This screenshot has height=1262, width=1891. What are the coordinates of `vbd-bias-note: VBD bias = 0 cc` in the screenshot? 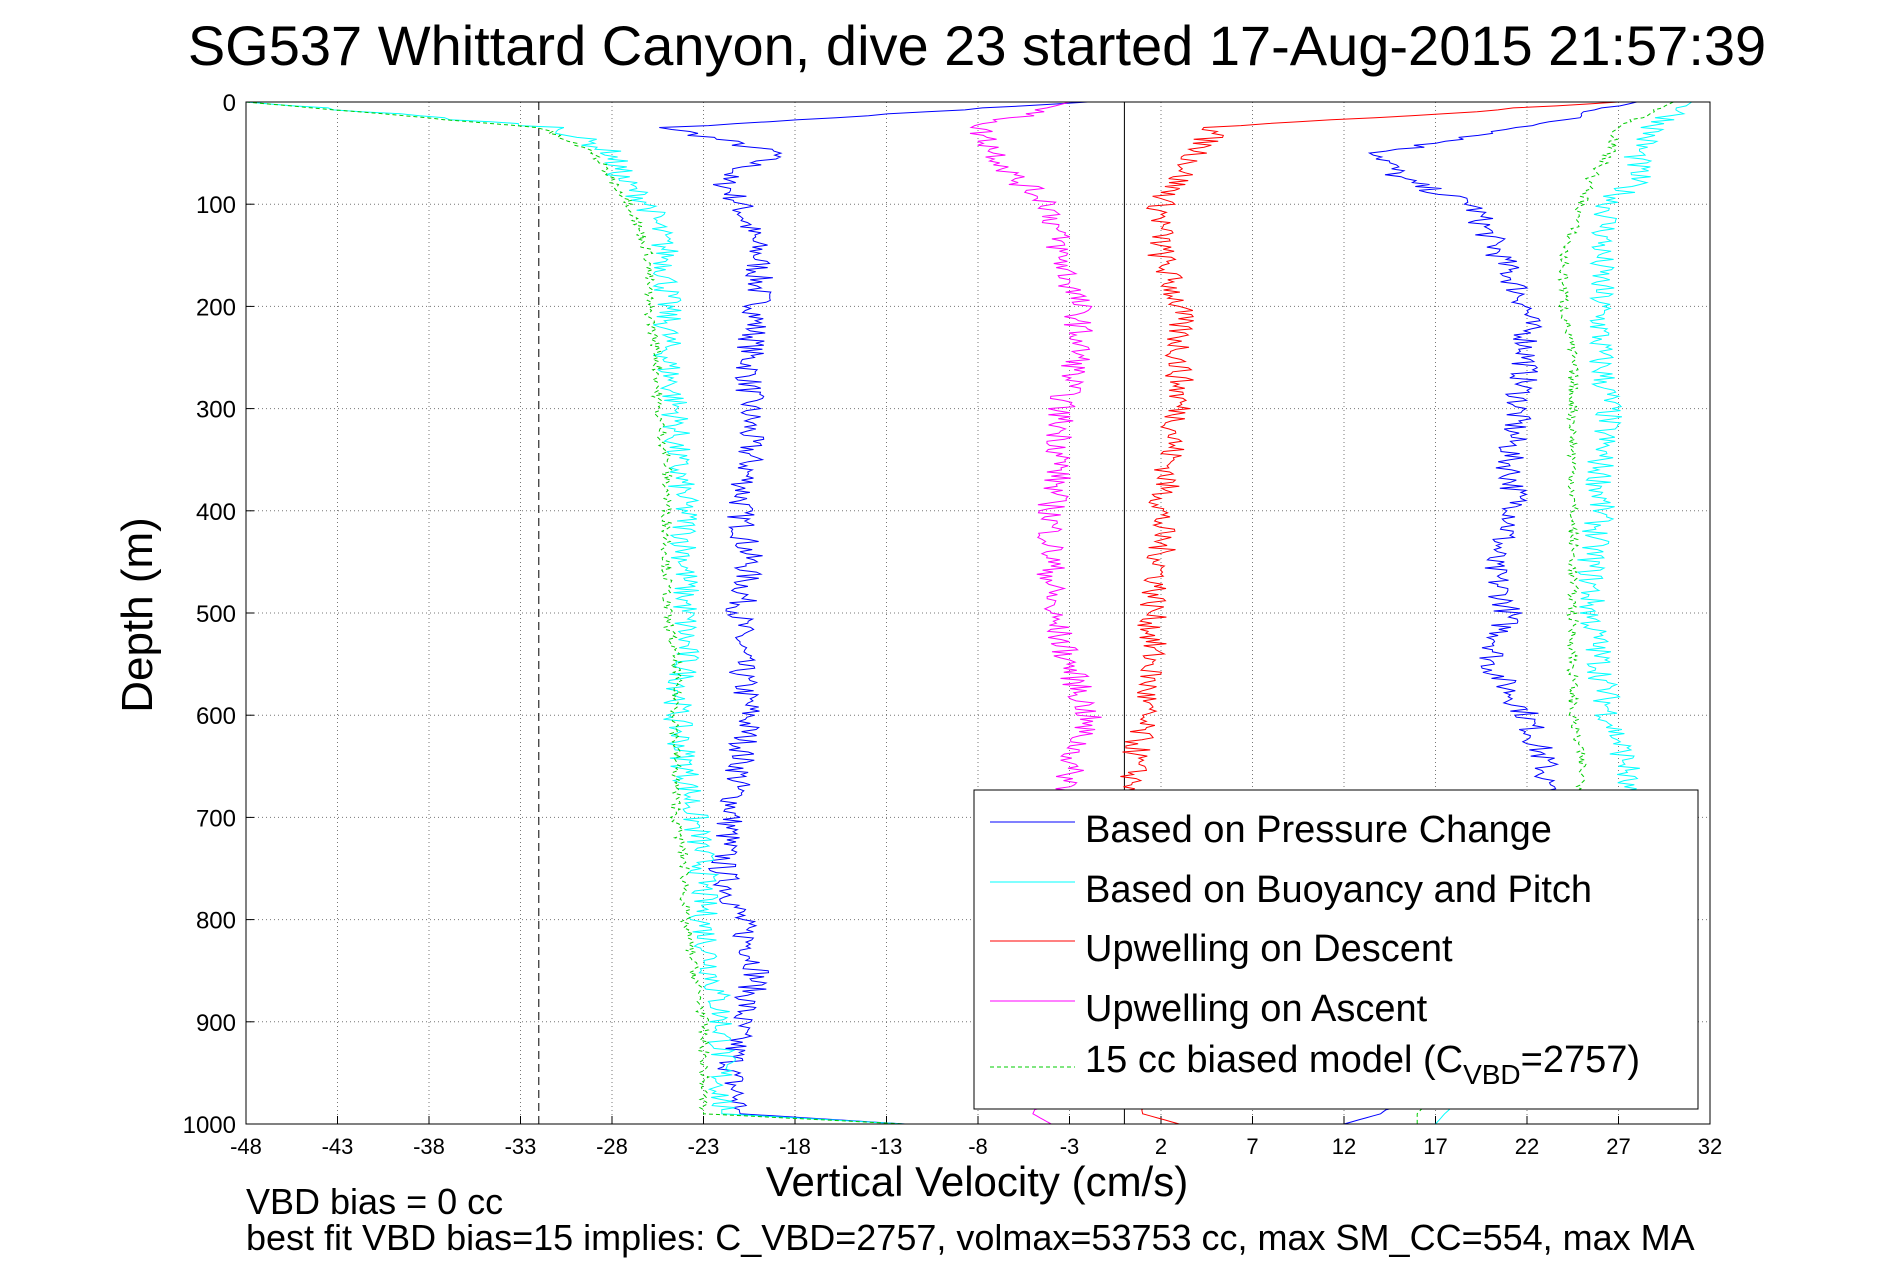 It's located at (374, 1201).